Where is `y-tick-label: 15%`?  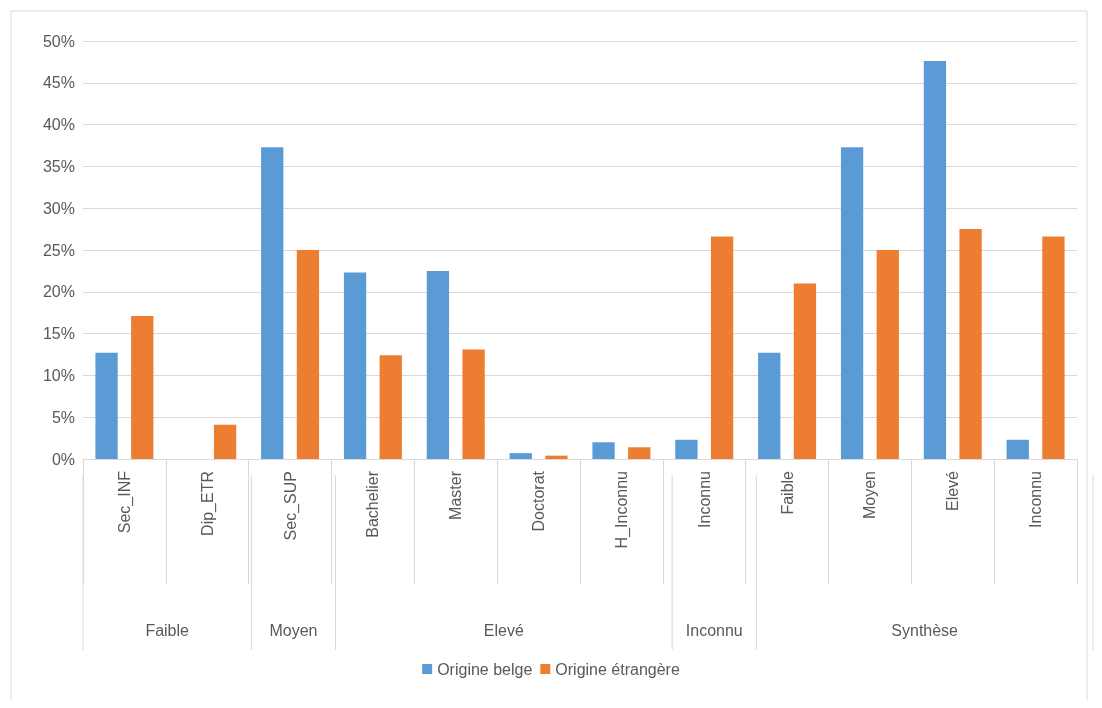
y-tick-label: 15% is located at coordinates (58, 334).